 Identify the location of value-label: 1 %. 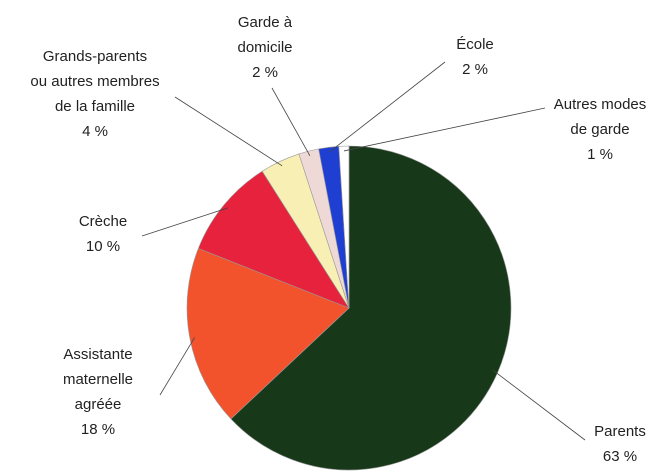
(600, 154).